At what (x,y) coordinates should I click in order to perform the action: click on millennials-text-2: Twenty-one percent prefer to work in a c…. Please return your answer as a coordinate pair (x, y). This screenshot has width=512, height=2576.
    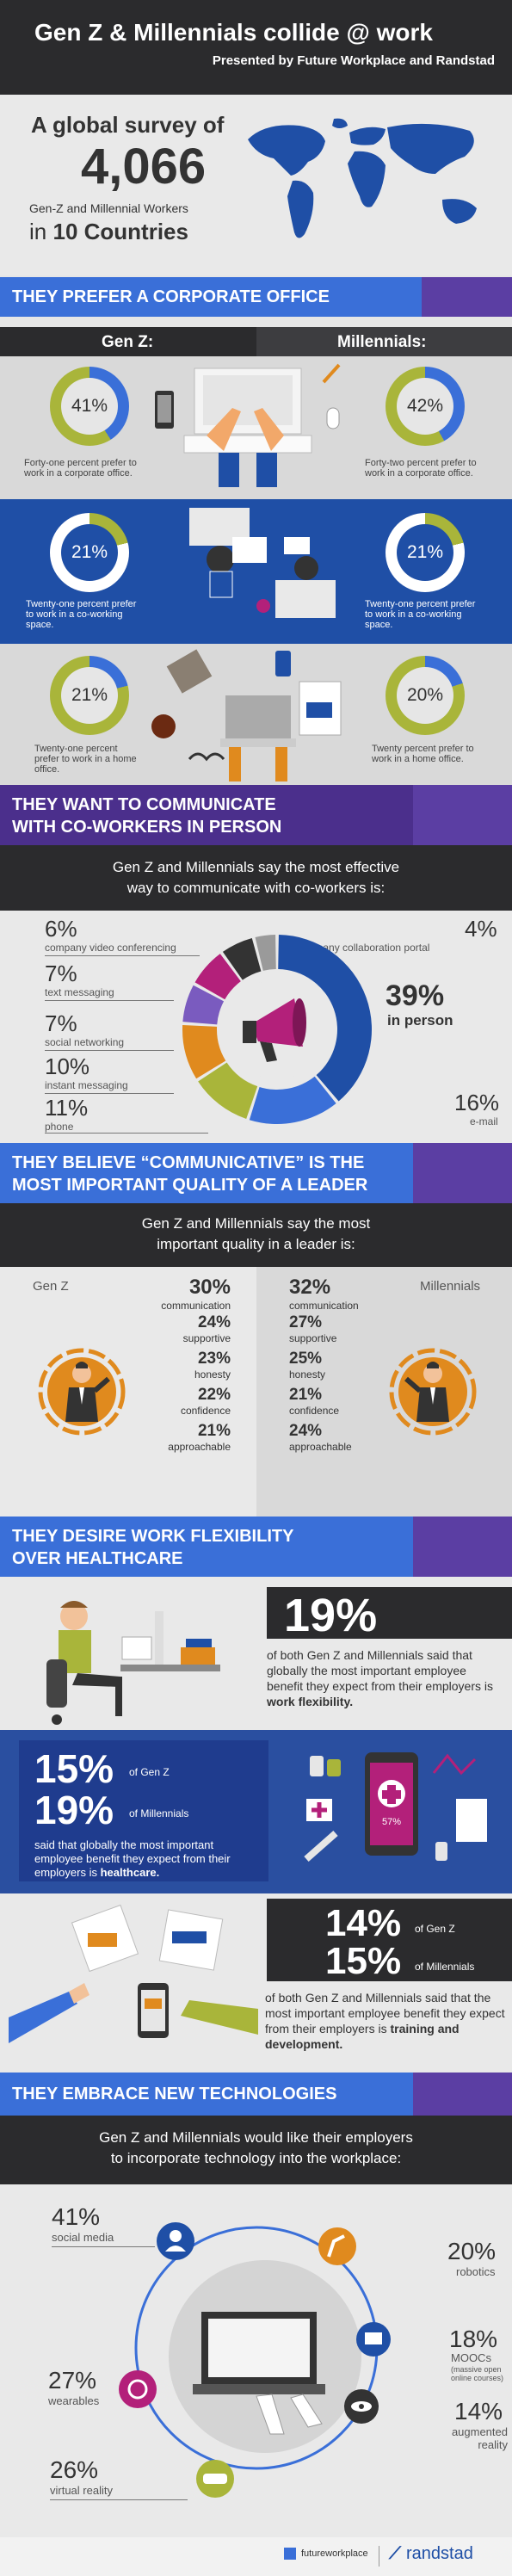
    Looking at the image, I should click on (420, 614).